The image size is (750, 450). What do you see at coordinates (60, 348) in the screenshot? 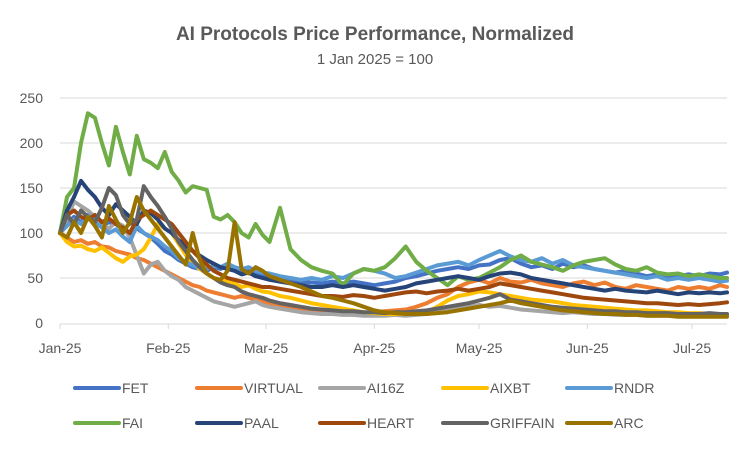
I see `x-tick-label: Jan-25` at bounding box center [60, 348].